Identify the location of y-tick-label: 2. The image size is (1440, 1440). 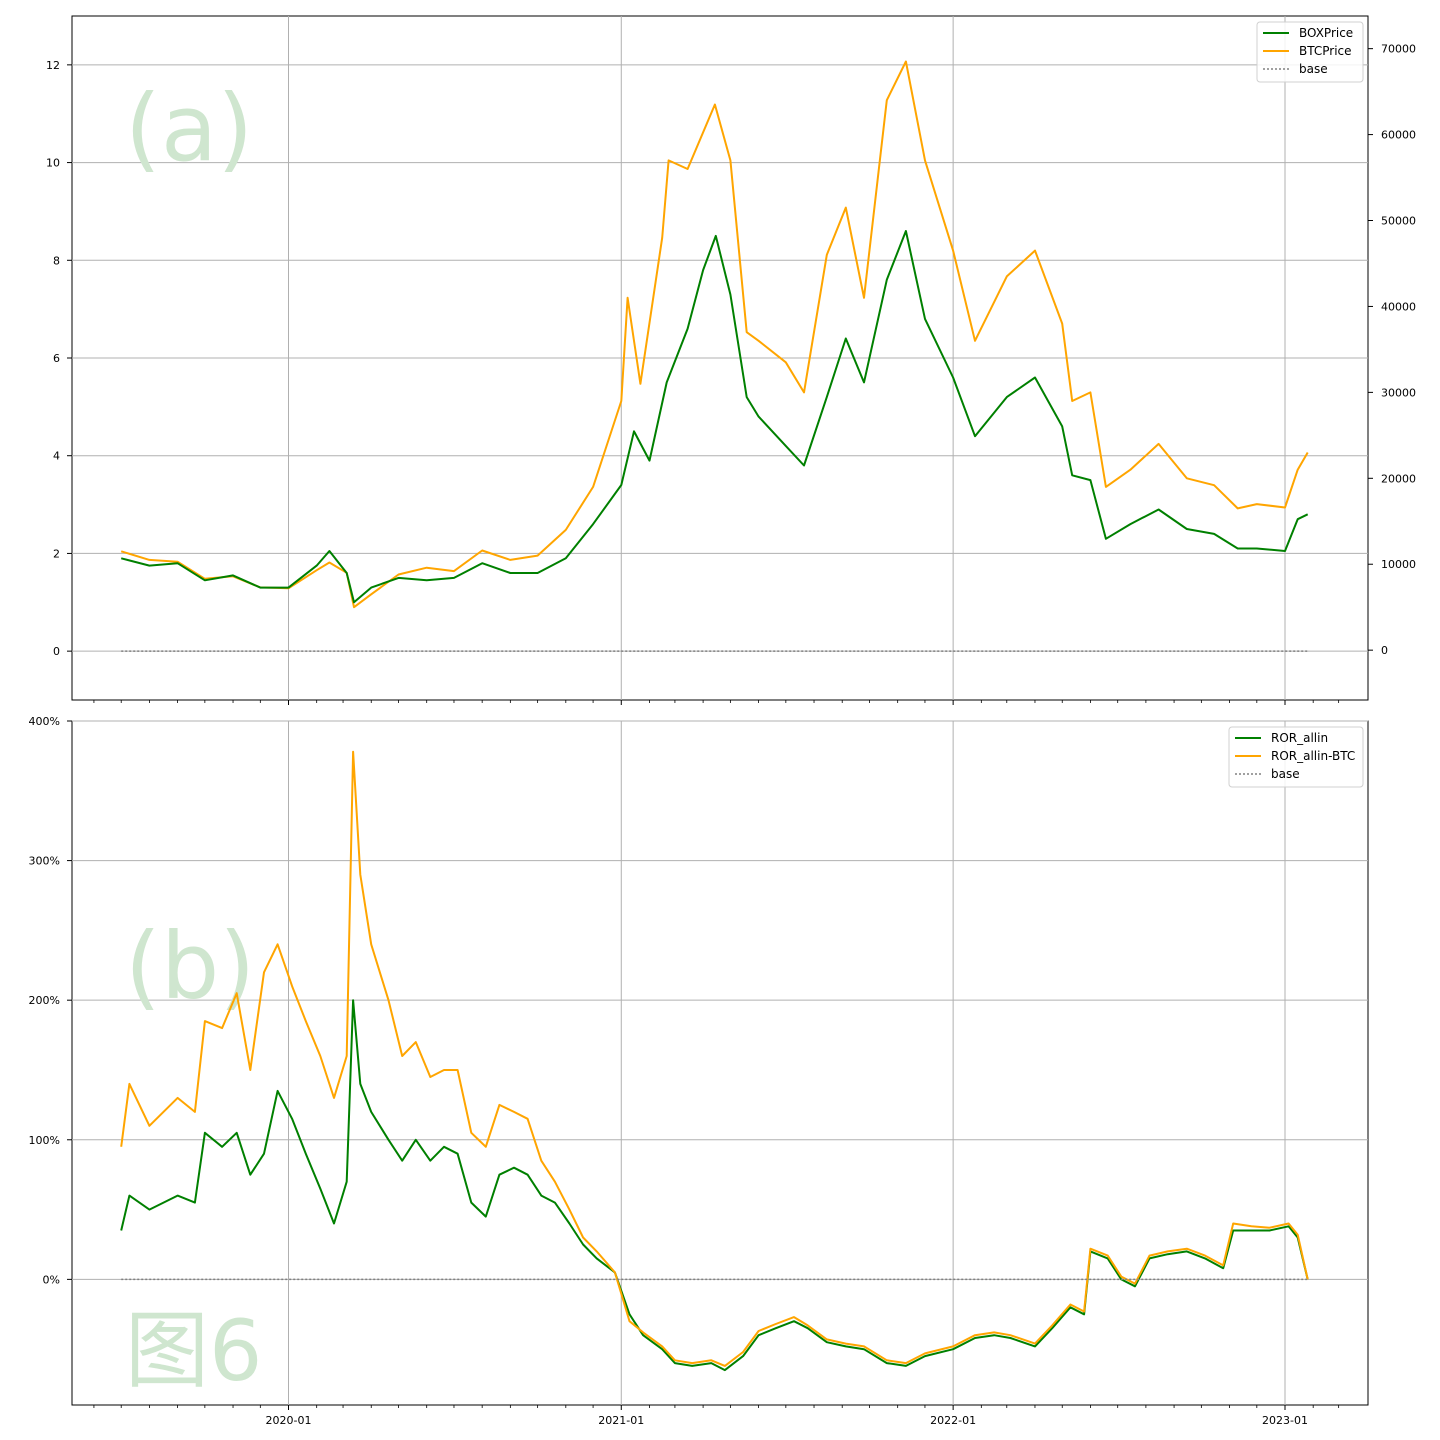
(56, 553).